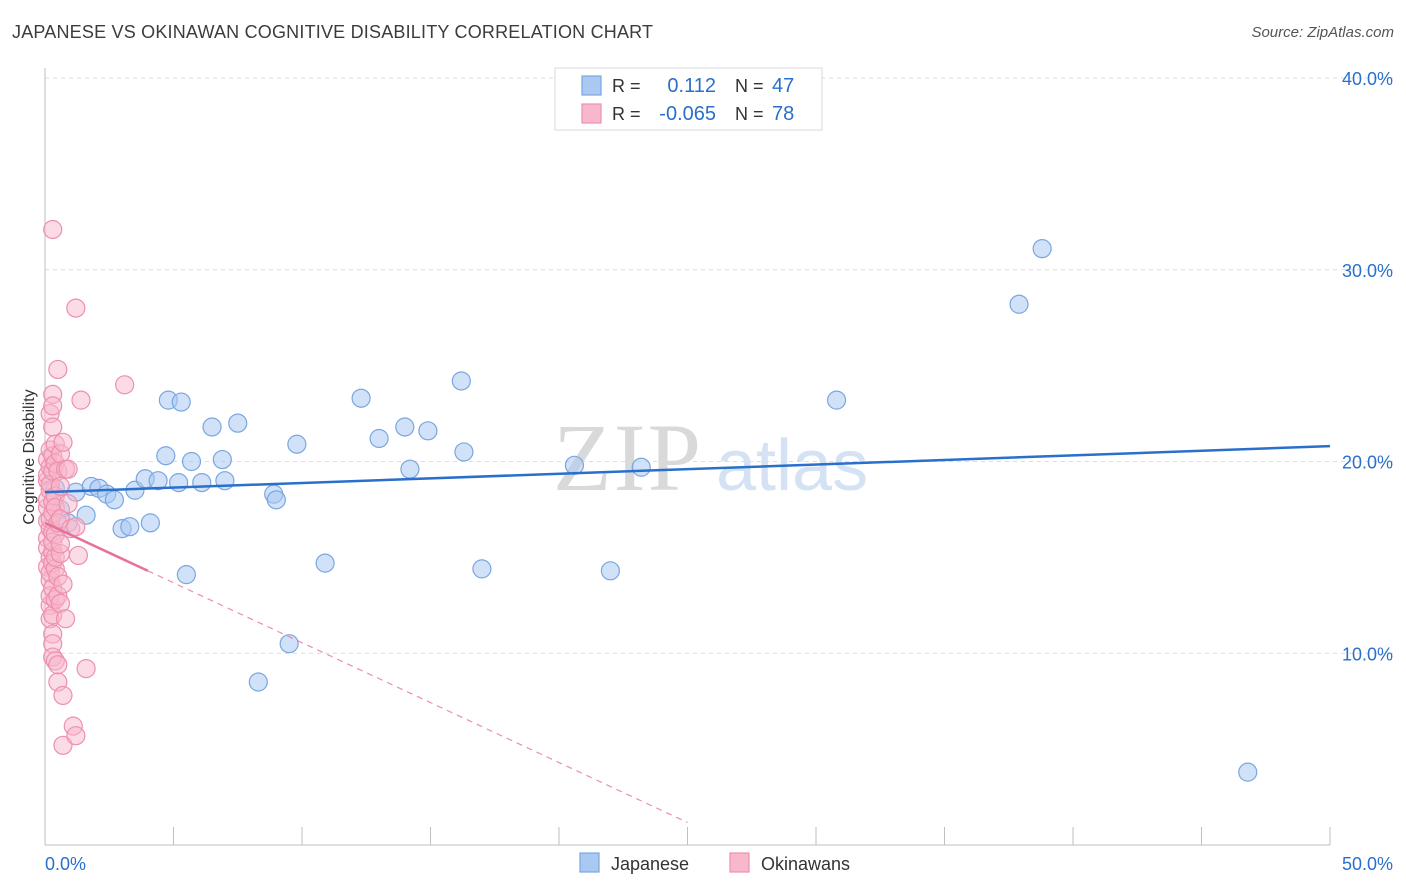 The width and height of the screenshot is (1406, 892). Describe the element at coordinates (96, 546) in the screenshot. I see `trend-line-okinawan` at that location.